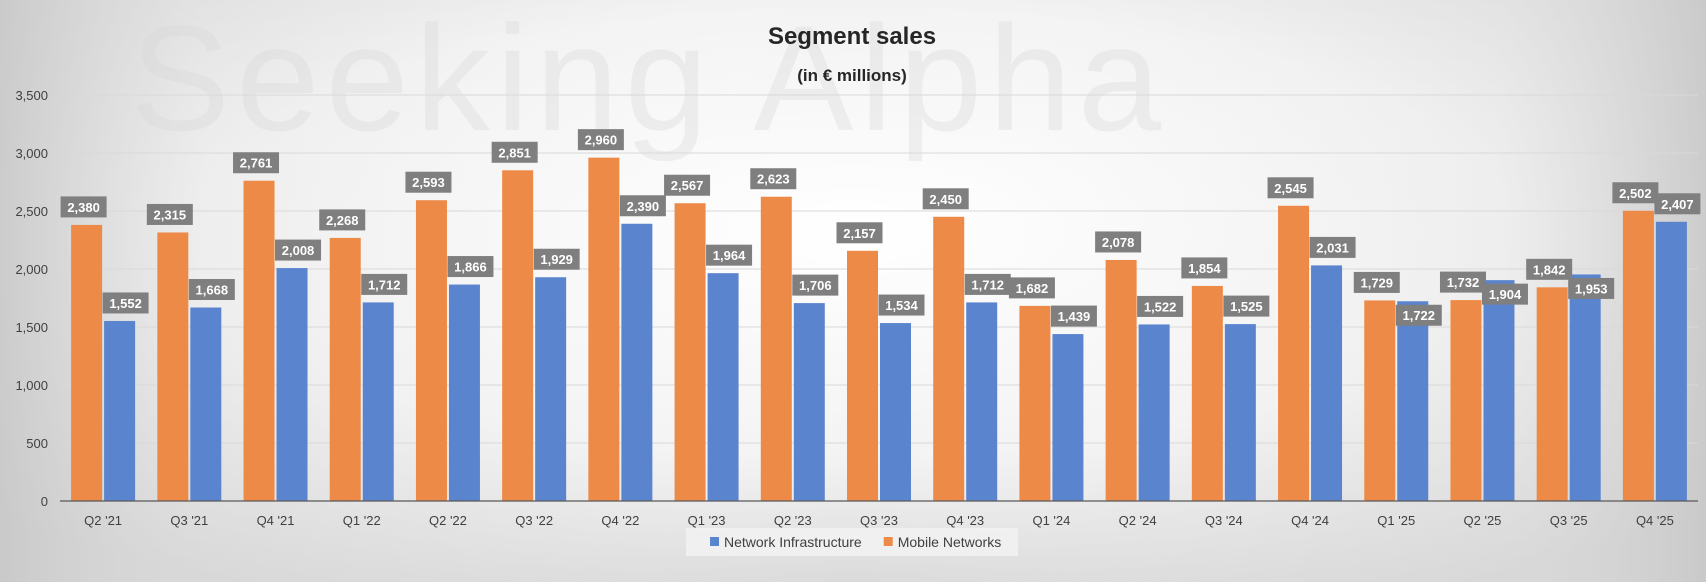 This screenshot has height=582, width=1706. What do you see at coordinates (514, 152) in the screenshot?
I see `data-label-mobile-networks: 2,851` at bounding box center [514, 152].